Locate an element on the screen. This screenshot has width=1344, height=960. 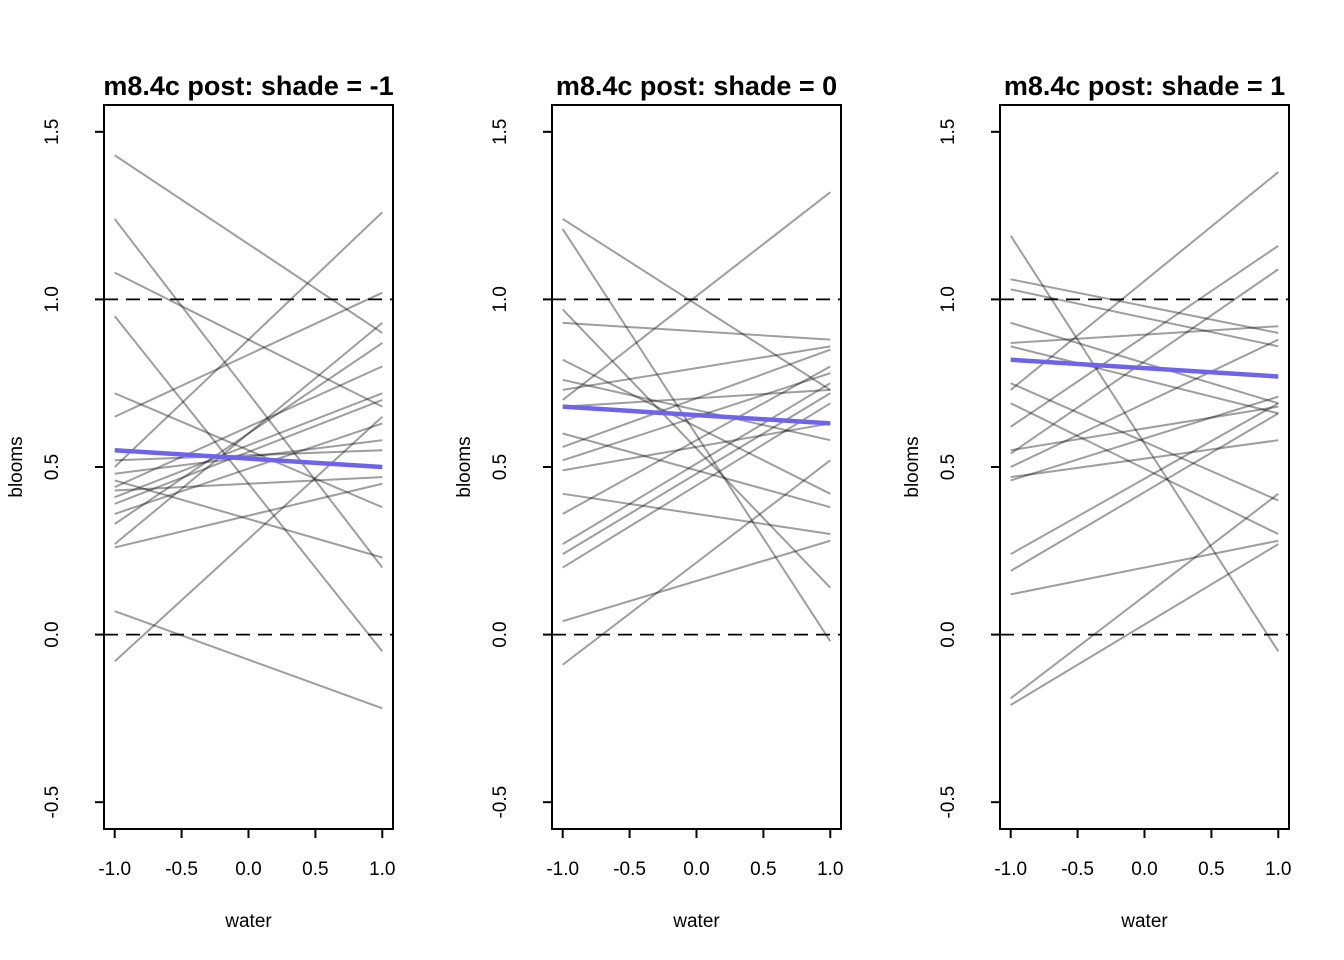
panel-title: m8.4c post: shade = 1 is located at coordinates (1144, 86).